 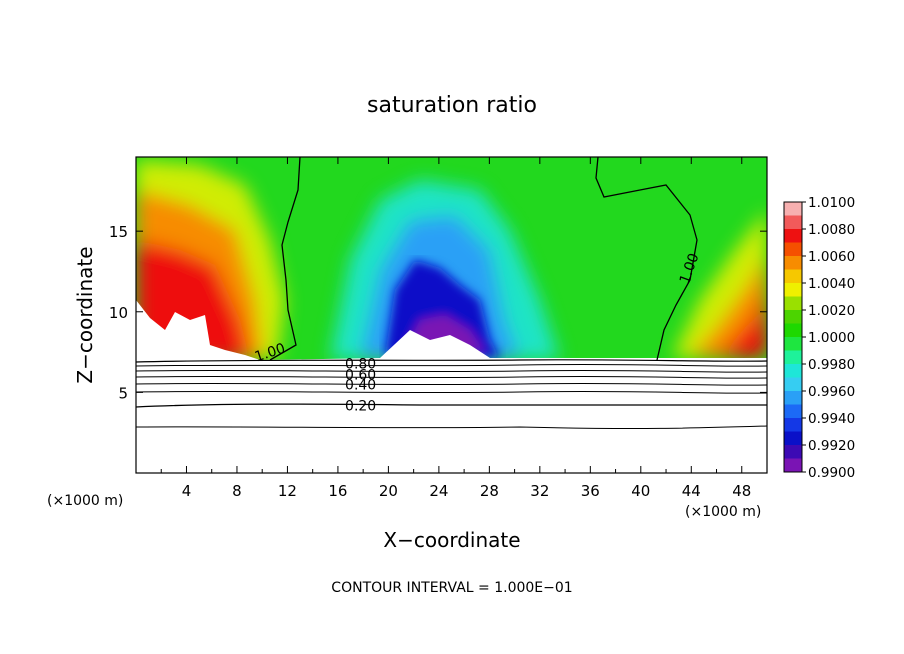 What do you see at coordinates (741, 324) in the screenshot?
I see `field-high-right-peak` at bounding box center [741, 324].